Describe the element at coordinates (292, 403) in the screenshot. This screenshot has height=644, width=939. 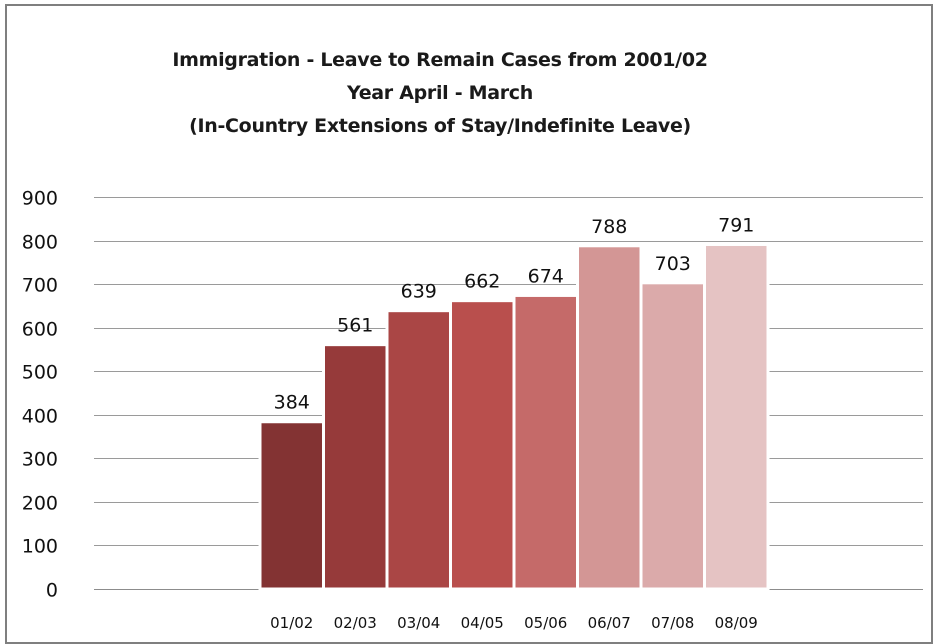
I see `data-label: 384` at that location.